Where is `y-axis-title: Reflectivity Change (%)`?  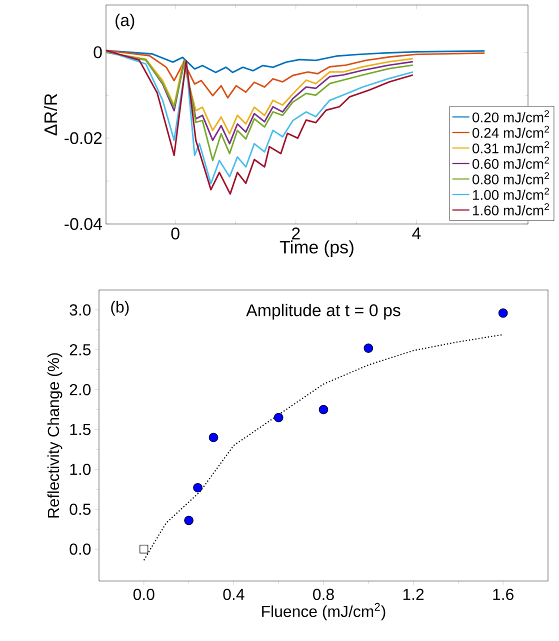
y-axis-title: Reflectivity Change (%) is located at coordinates (54, 435).